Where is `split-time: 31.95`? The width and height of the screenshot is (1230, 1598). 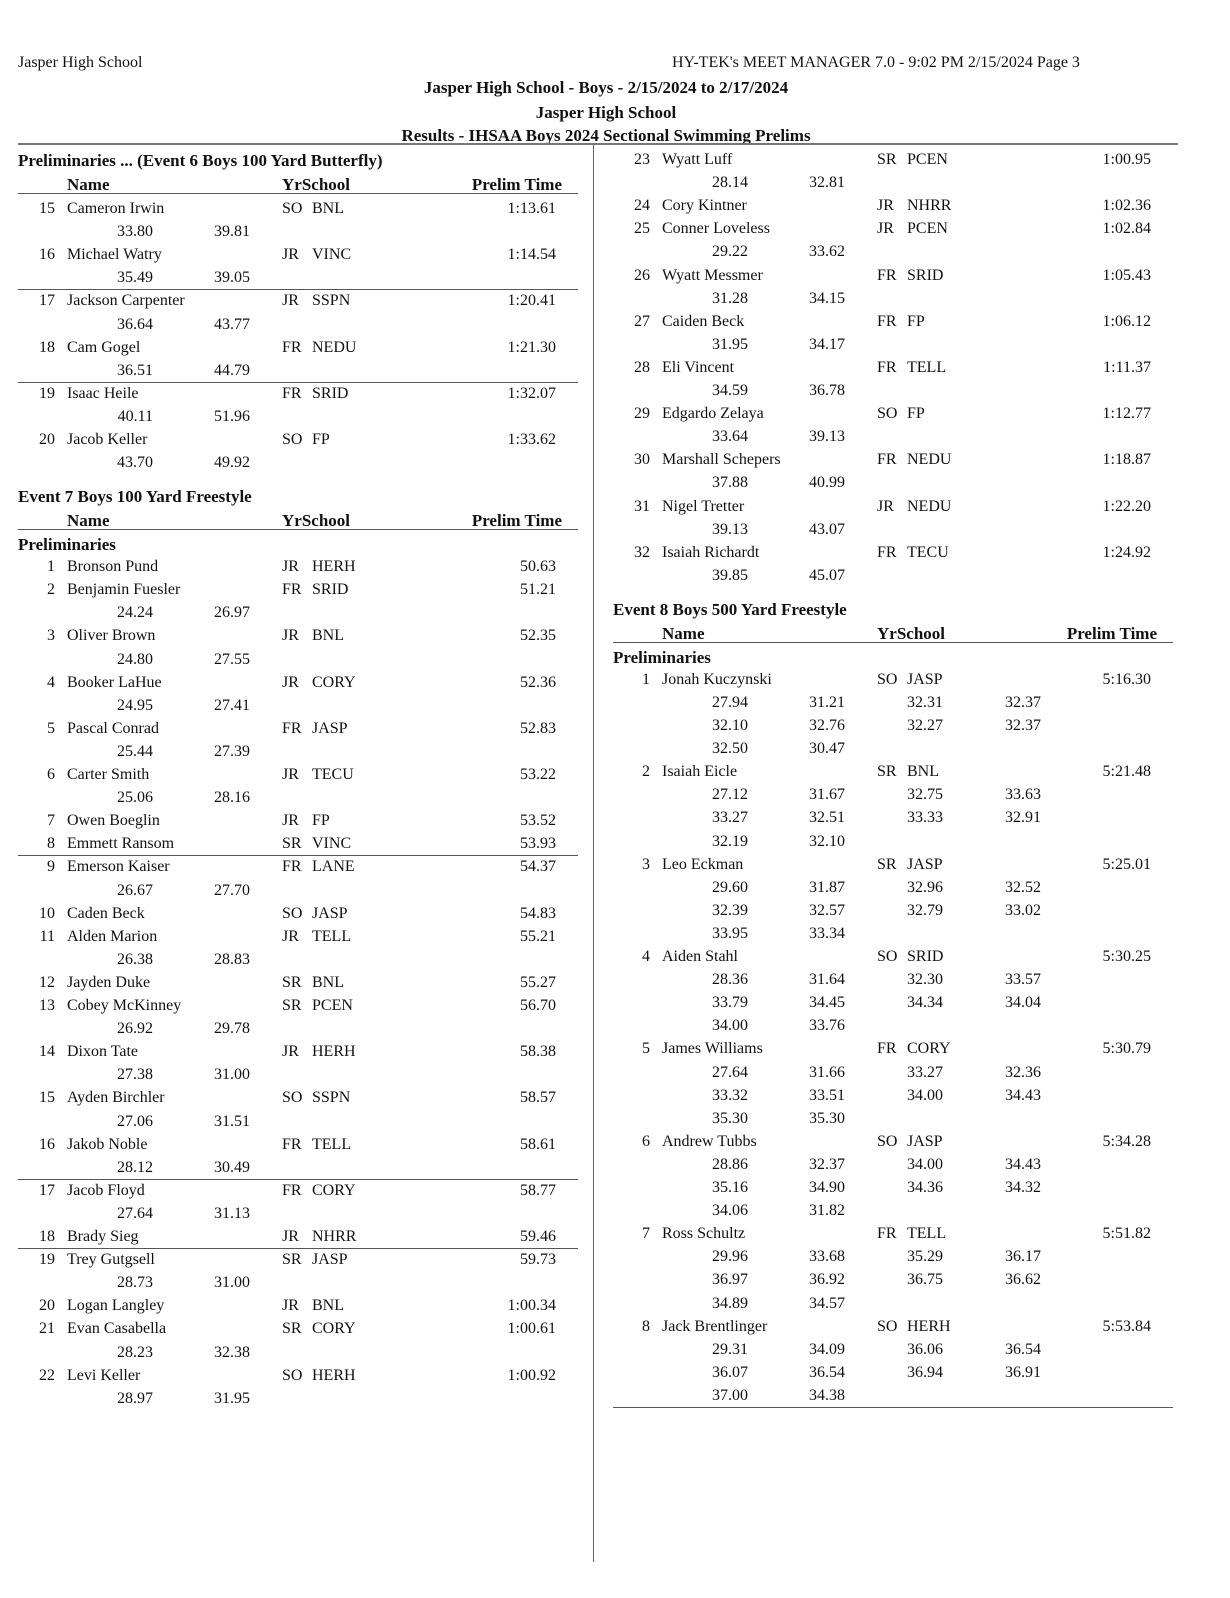 split-time: 31.95 is located at coordinates (730, 344).